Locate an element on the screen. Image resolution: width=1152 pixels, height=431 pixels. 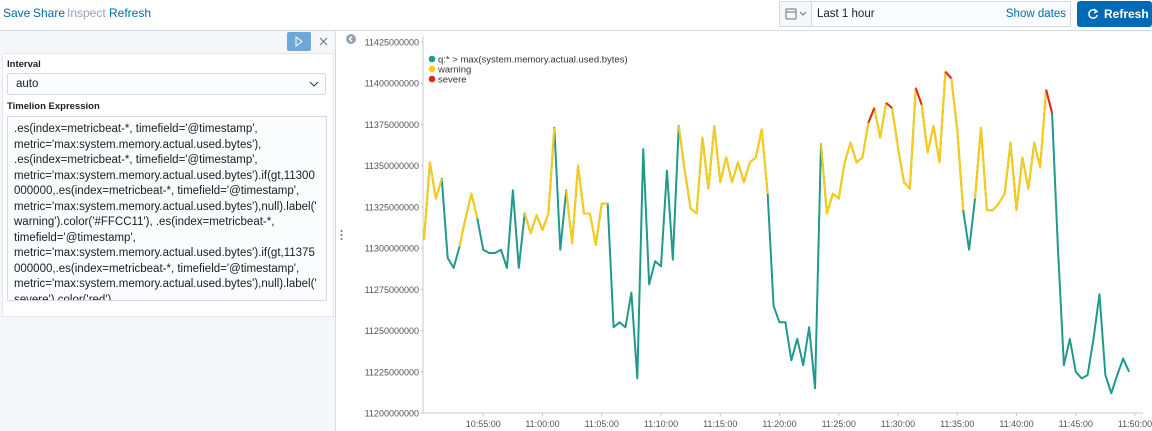
y-tick-label: 11275000000 is located at coordinates (392, 290).